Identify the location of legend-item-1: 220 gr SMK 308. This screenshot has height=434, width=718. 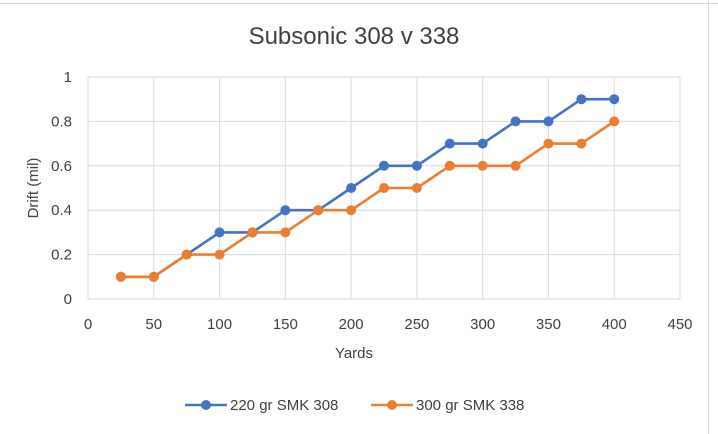
(261, 405).